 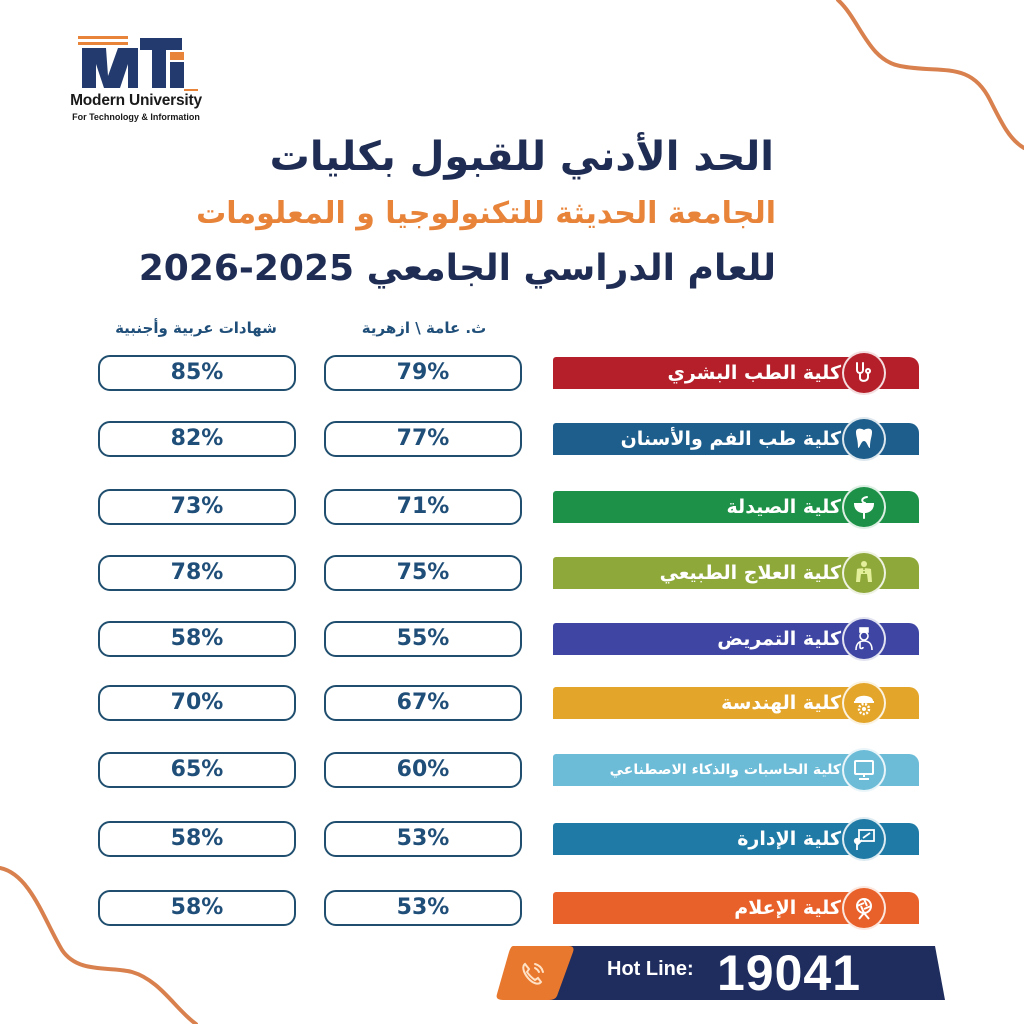 I want to click on general-min-score: 77%, so click(x=423, y=439).